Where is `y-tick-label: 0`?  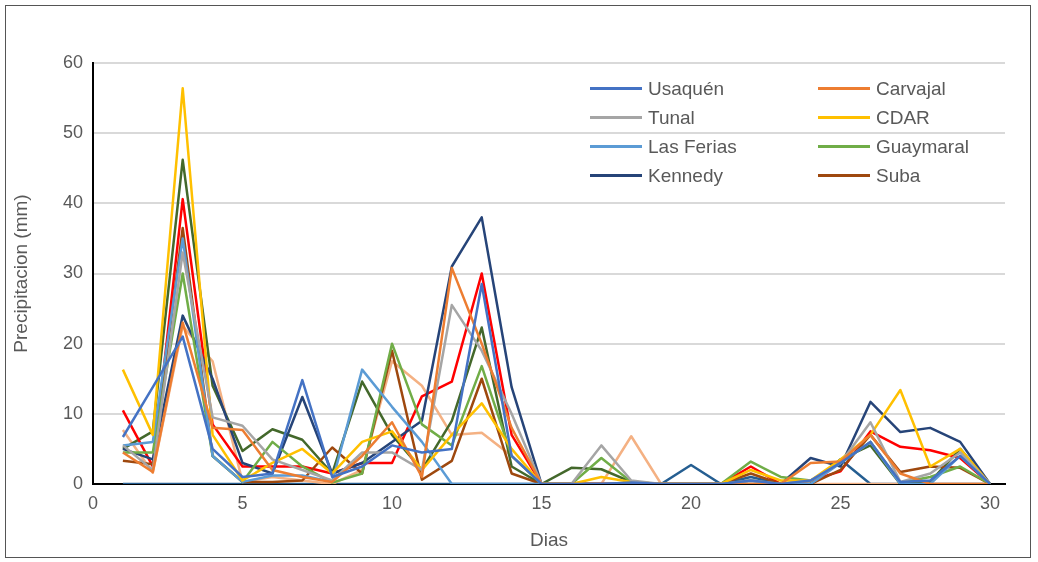
y-tick-label: 0 is located at coordinates (77, 482).